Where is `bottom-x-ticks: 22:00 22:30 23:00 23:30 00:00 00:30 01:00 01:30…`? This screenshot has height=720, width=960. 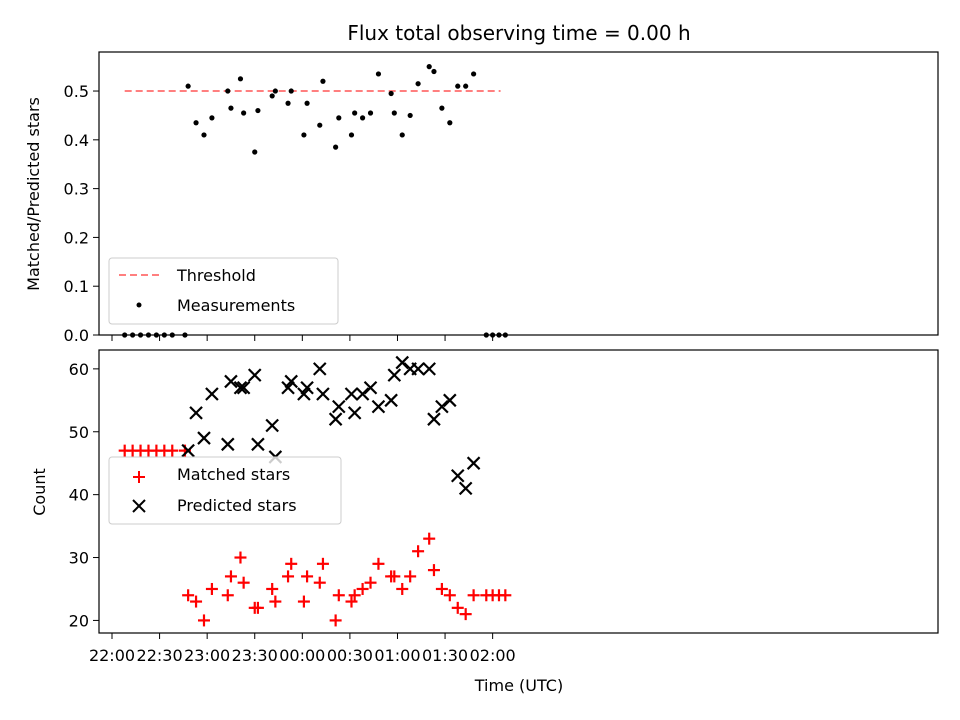
bottom-x-ticks: 22:00 22:30 23:00 23:30 00:00 00:30 01:00 01:30… is located at coordinates (302, 649).